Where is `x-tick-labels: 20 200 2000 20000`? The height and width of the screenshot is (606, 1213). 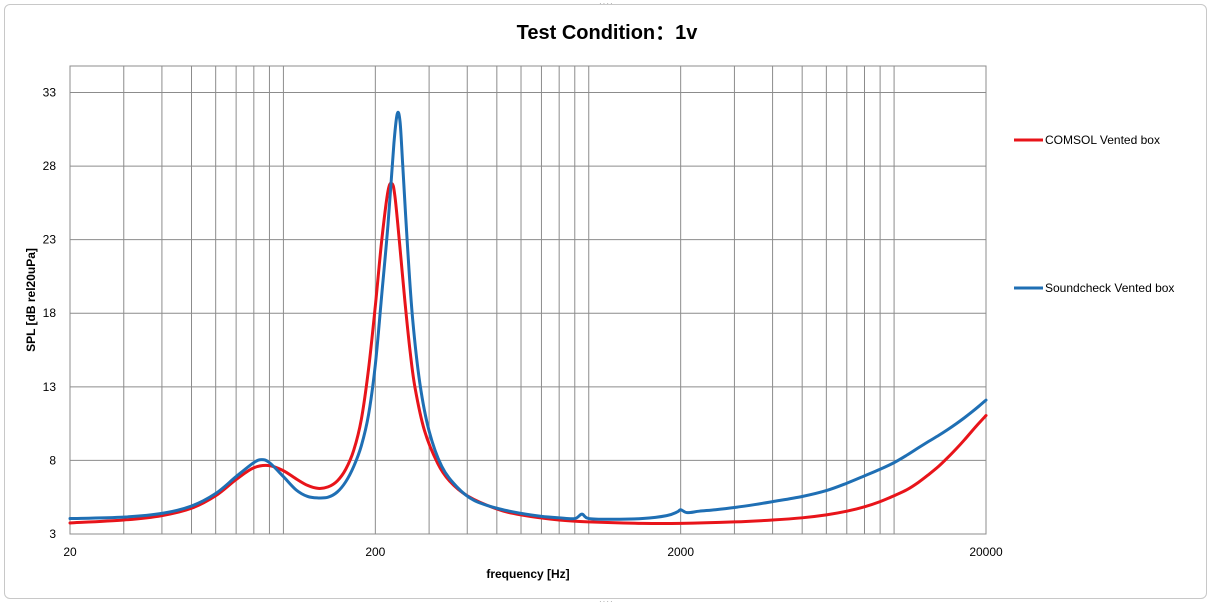
x-tick-labels: 20 200 2000 20000 is located at coordinates (533, 552).